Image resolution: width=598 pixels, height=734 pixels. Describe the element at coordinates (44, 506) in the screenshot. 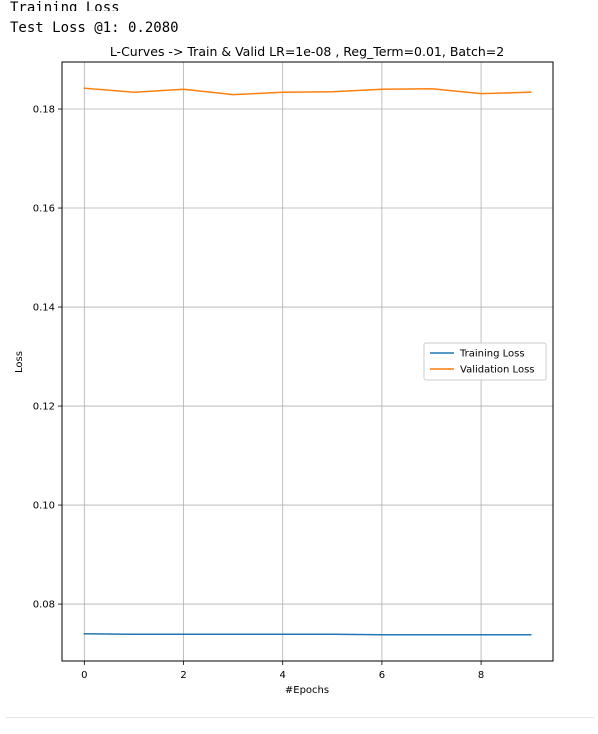

I see `y-tick-label: 0.10` at that location.